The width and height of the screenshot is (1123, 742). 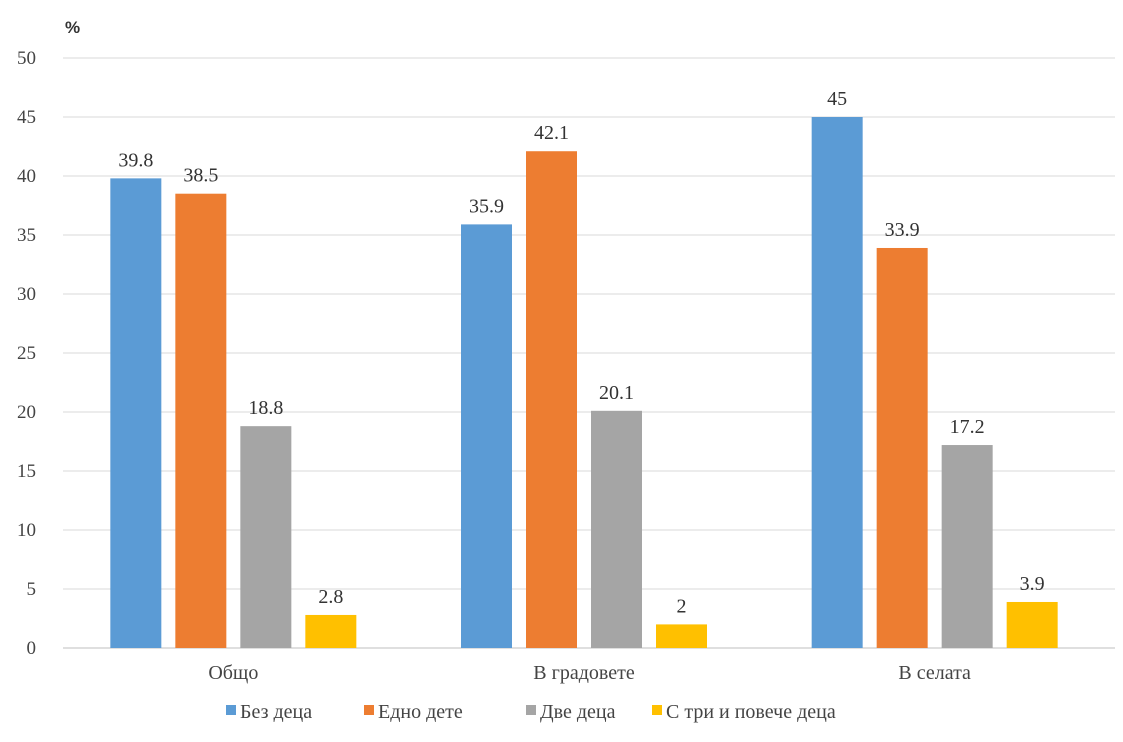 I want to click on data-label: 2.8, so click(x=330, y=597).